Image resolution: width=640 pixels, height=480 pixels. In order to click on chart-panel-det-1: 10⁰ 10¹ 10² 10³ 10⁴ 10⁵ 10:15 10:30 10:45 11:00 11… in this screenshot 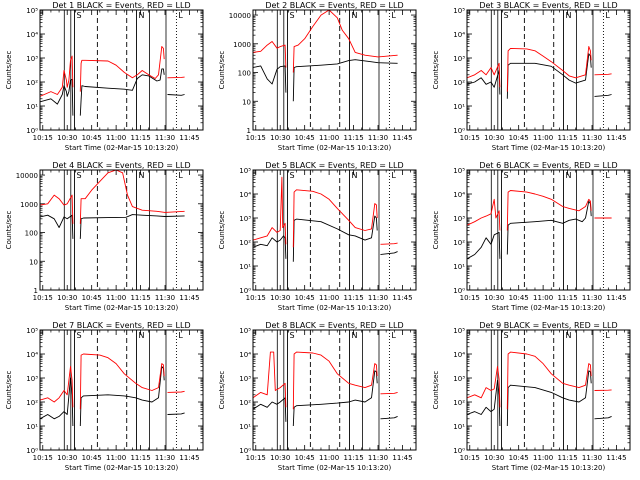, I will do `click(104, 76)`.